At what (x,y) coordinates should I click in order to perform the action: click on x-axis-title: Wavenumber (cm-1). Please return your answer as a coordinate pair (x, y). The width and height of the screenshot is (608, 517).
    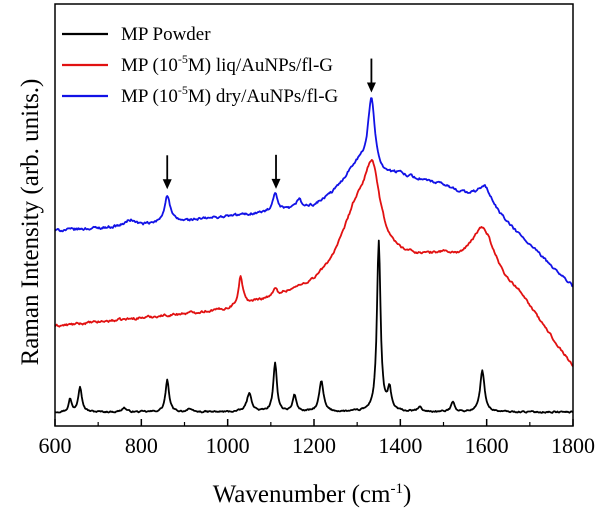
    Looking at the image, I should click on (312, 494).